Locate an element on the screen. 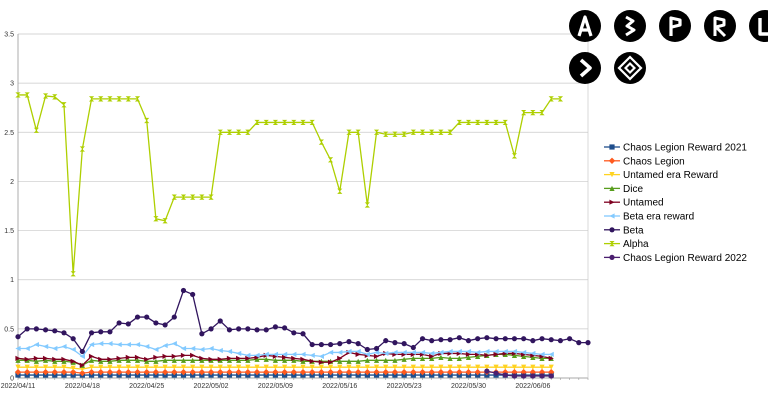 This screenshot has width=768, height=400. legend-label: Chaos Legion Reward 2022 is located at coordinates (685, 258).